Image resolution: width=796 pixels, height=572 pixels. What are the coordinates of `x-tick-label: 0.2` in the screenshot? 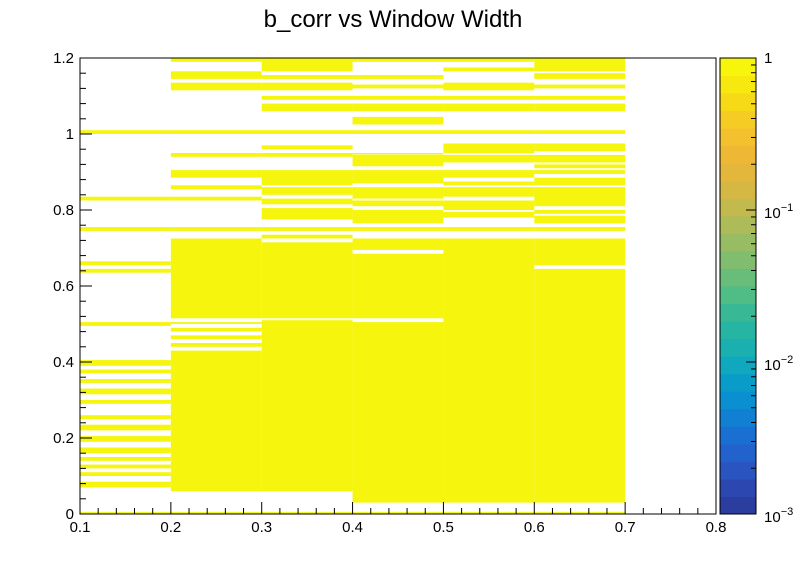 It's located at (170, 527).